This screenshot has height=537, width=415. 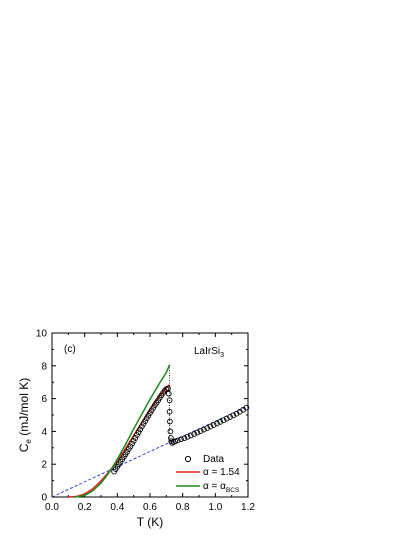 I want to click on panel-label: (c), so click(x=70, y=349).